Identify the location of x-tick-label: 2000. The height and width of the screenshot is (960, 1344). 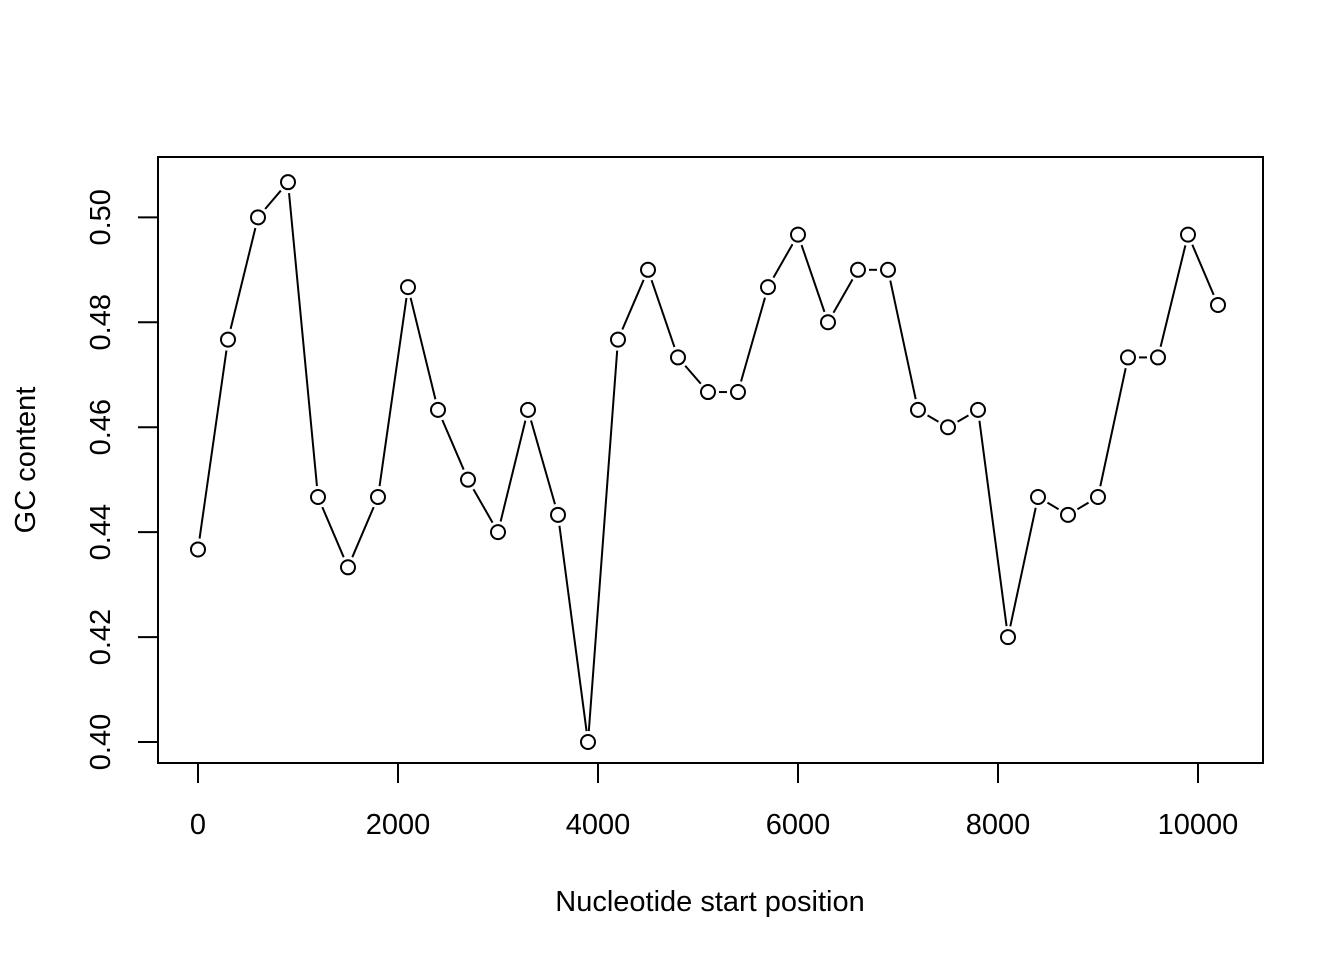
(398, 825).